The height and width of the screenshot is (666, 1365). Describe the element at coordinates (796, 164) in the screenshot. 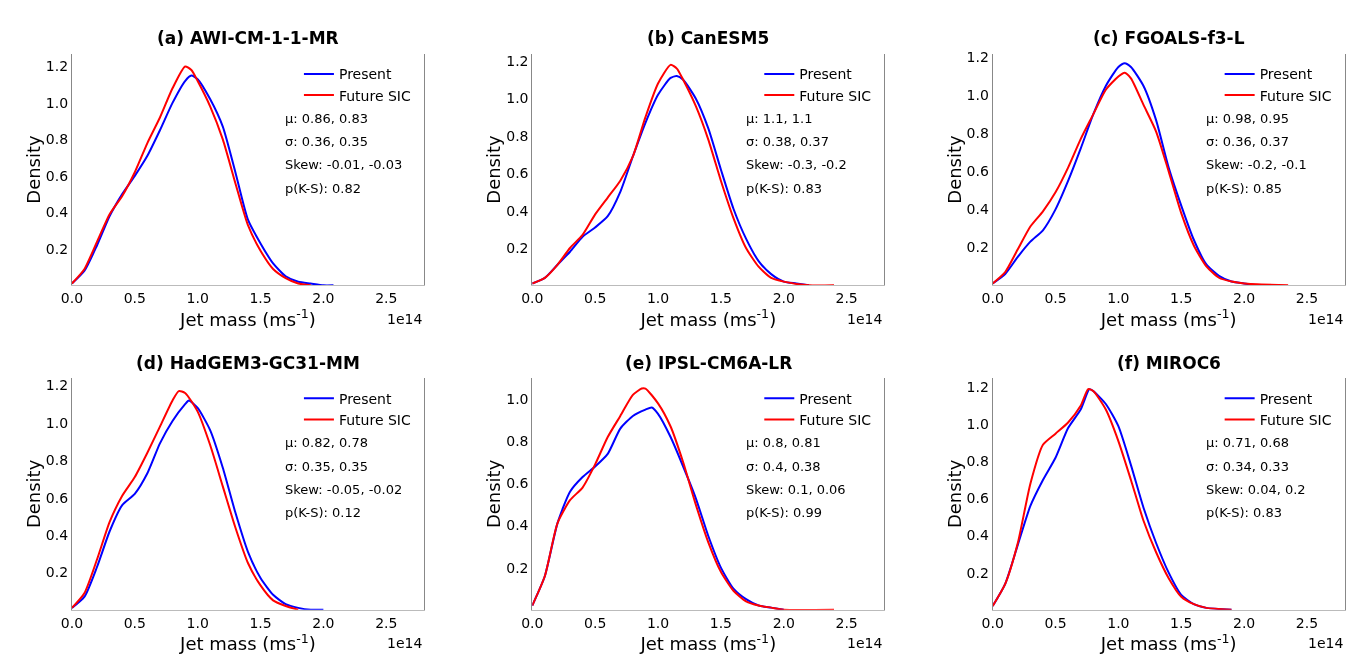

I see `annotation: Skew: -0.3, -0.2` at that location.